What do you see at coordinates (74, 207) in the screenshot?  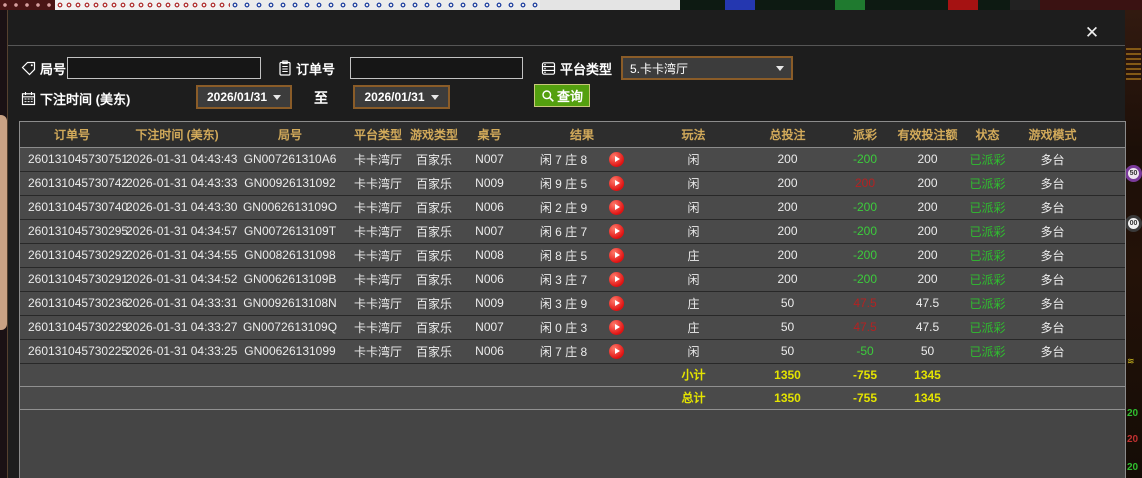 I see `order-no-cell: 260131045730740` at bounding box center [74, 207].